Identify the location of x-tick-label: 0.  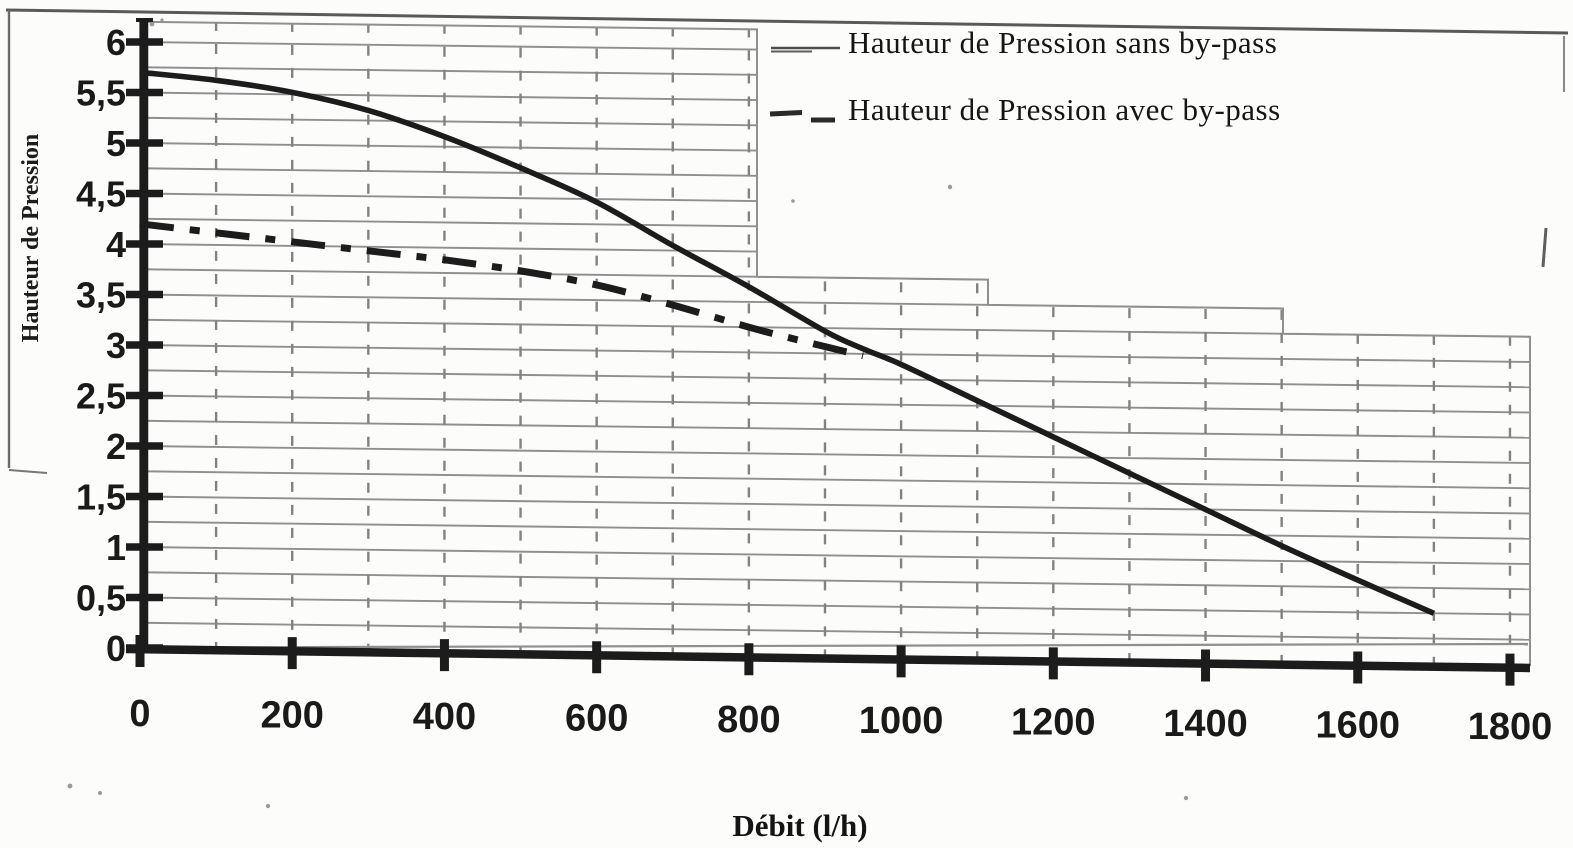
(139, 714).